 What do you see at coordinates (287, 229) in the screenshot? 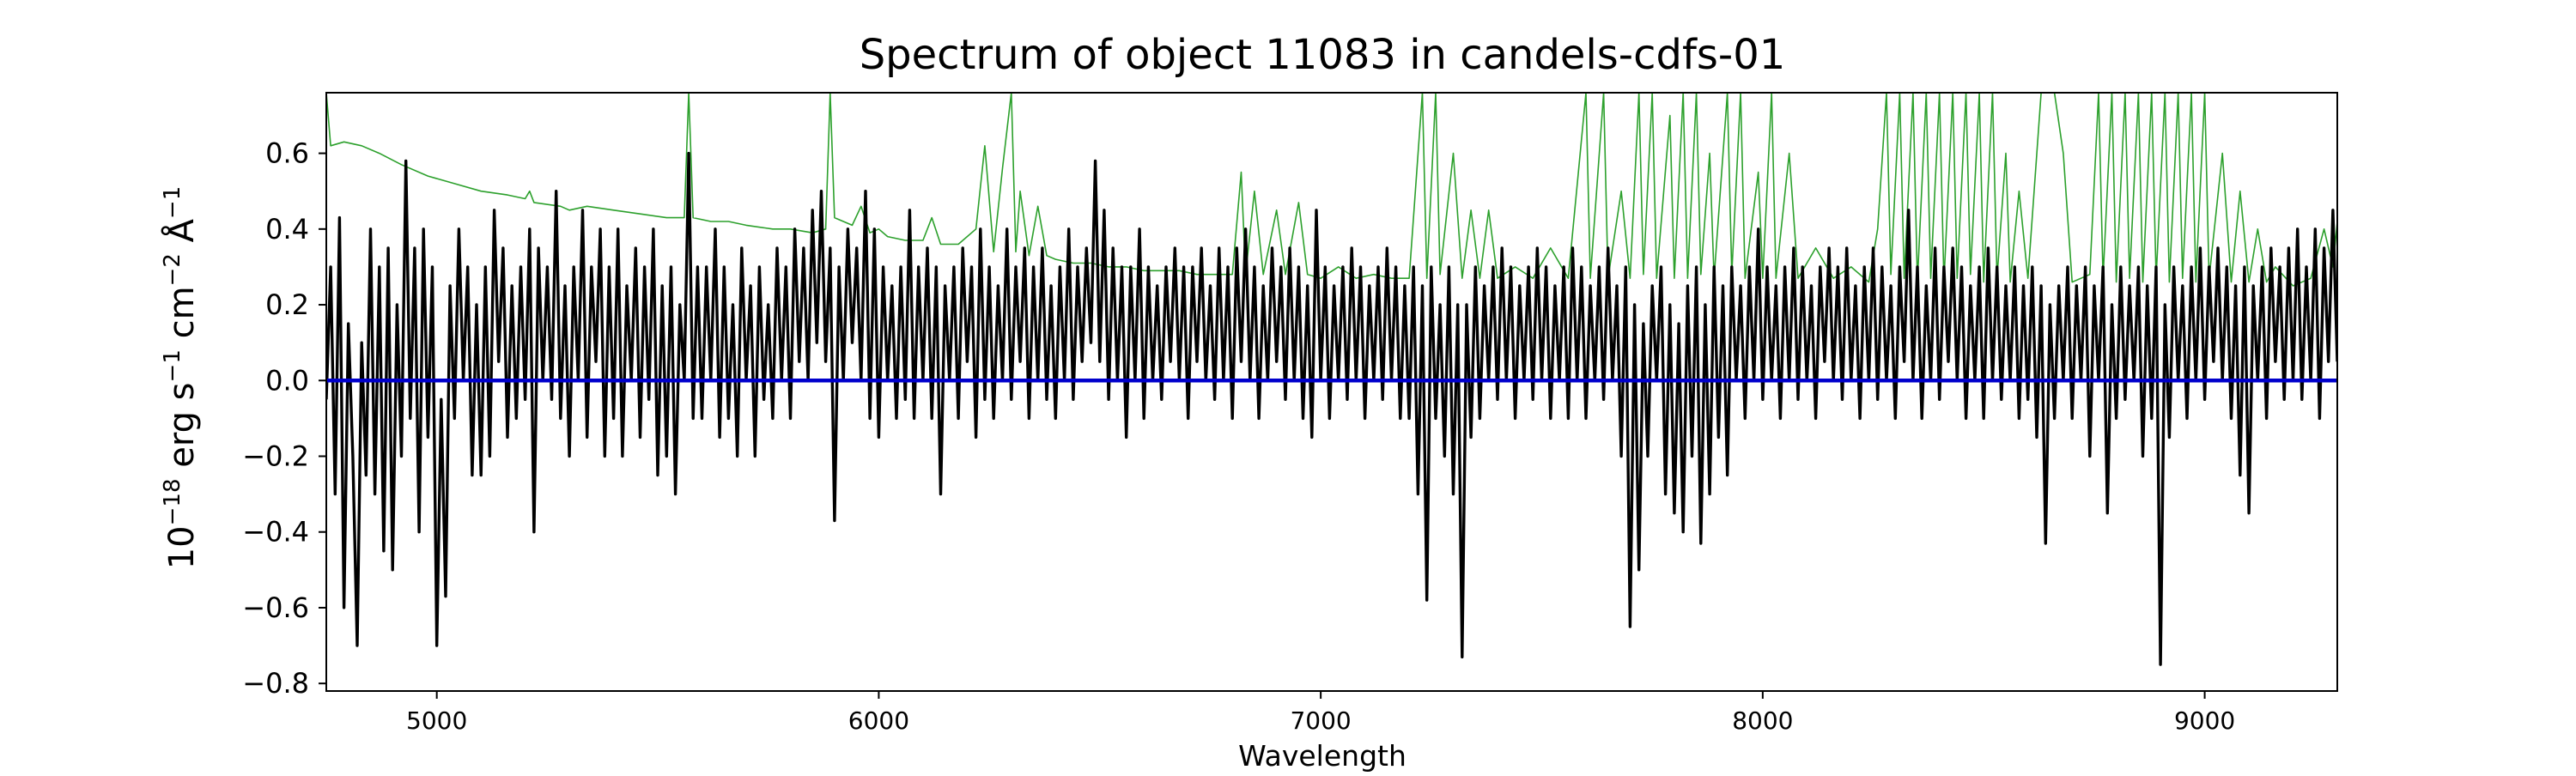
I see `y-tick-label: 0.4` at bounding box center [287, 229].